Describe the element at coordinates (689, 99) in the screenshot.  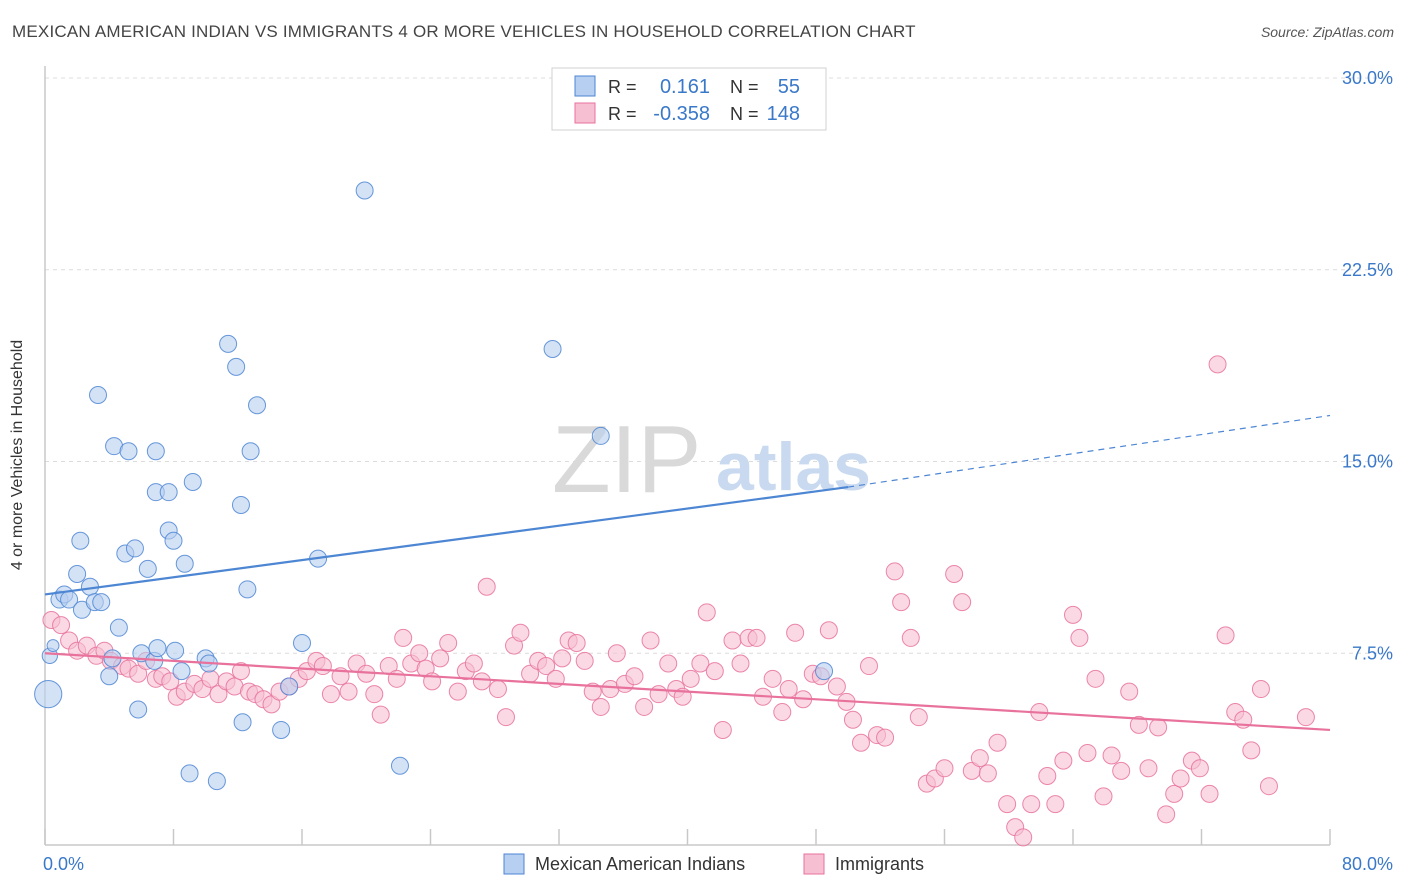
I see `stats-legend-box: R = 0.161 N = 55 R = -0.358 N = 148` at that location.